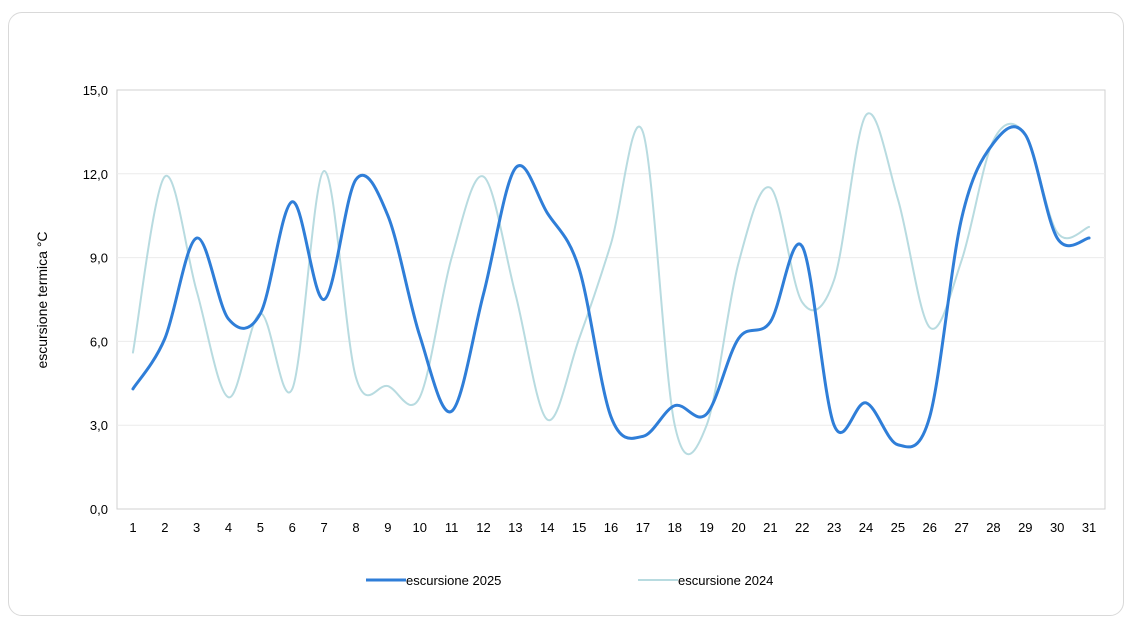  Describe the element at coordinates (770, 527) in the screenshot. I see `x-tick-label: 21` at that location.